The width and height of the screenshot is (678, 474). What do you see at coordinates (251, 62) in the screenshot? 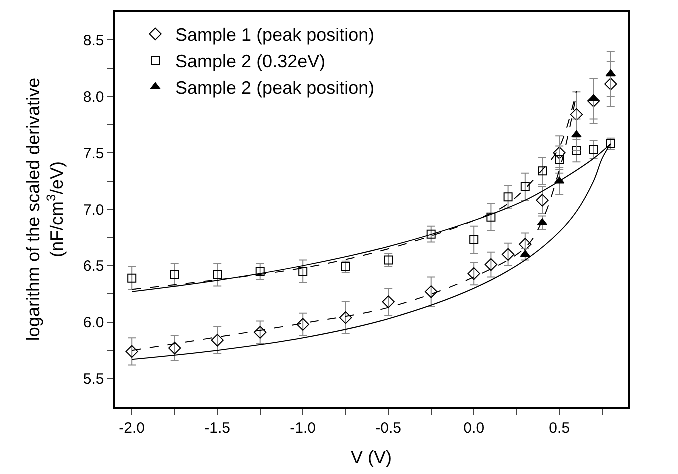
I see `legend-label: Sample 2 (0.32eV)` at bounding box center [251, 62].